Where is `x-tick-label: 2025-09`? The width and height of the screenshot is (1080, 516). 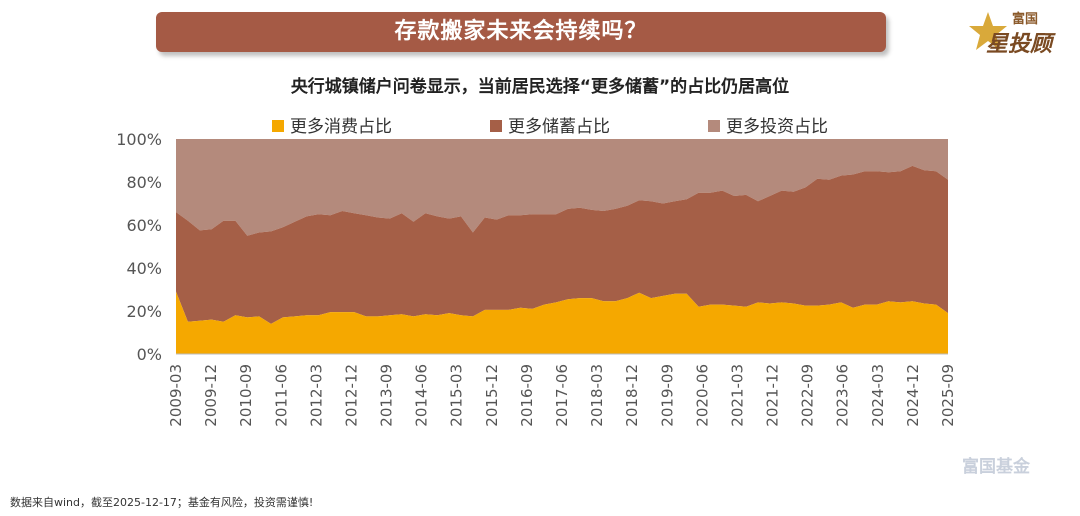
x-tick-label: 2025-09 is located at coordinates (948, 395).